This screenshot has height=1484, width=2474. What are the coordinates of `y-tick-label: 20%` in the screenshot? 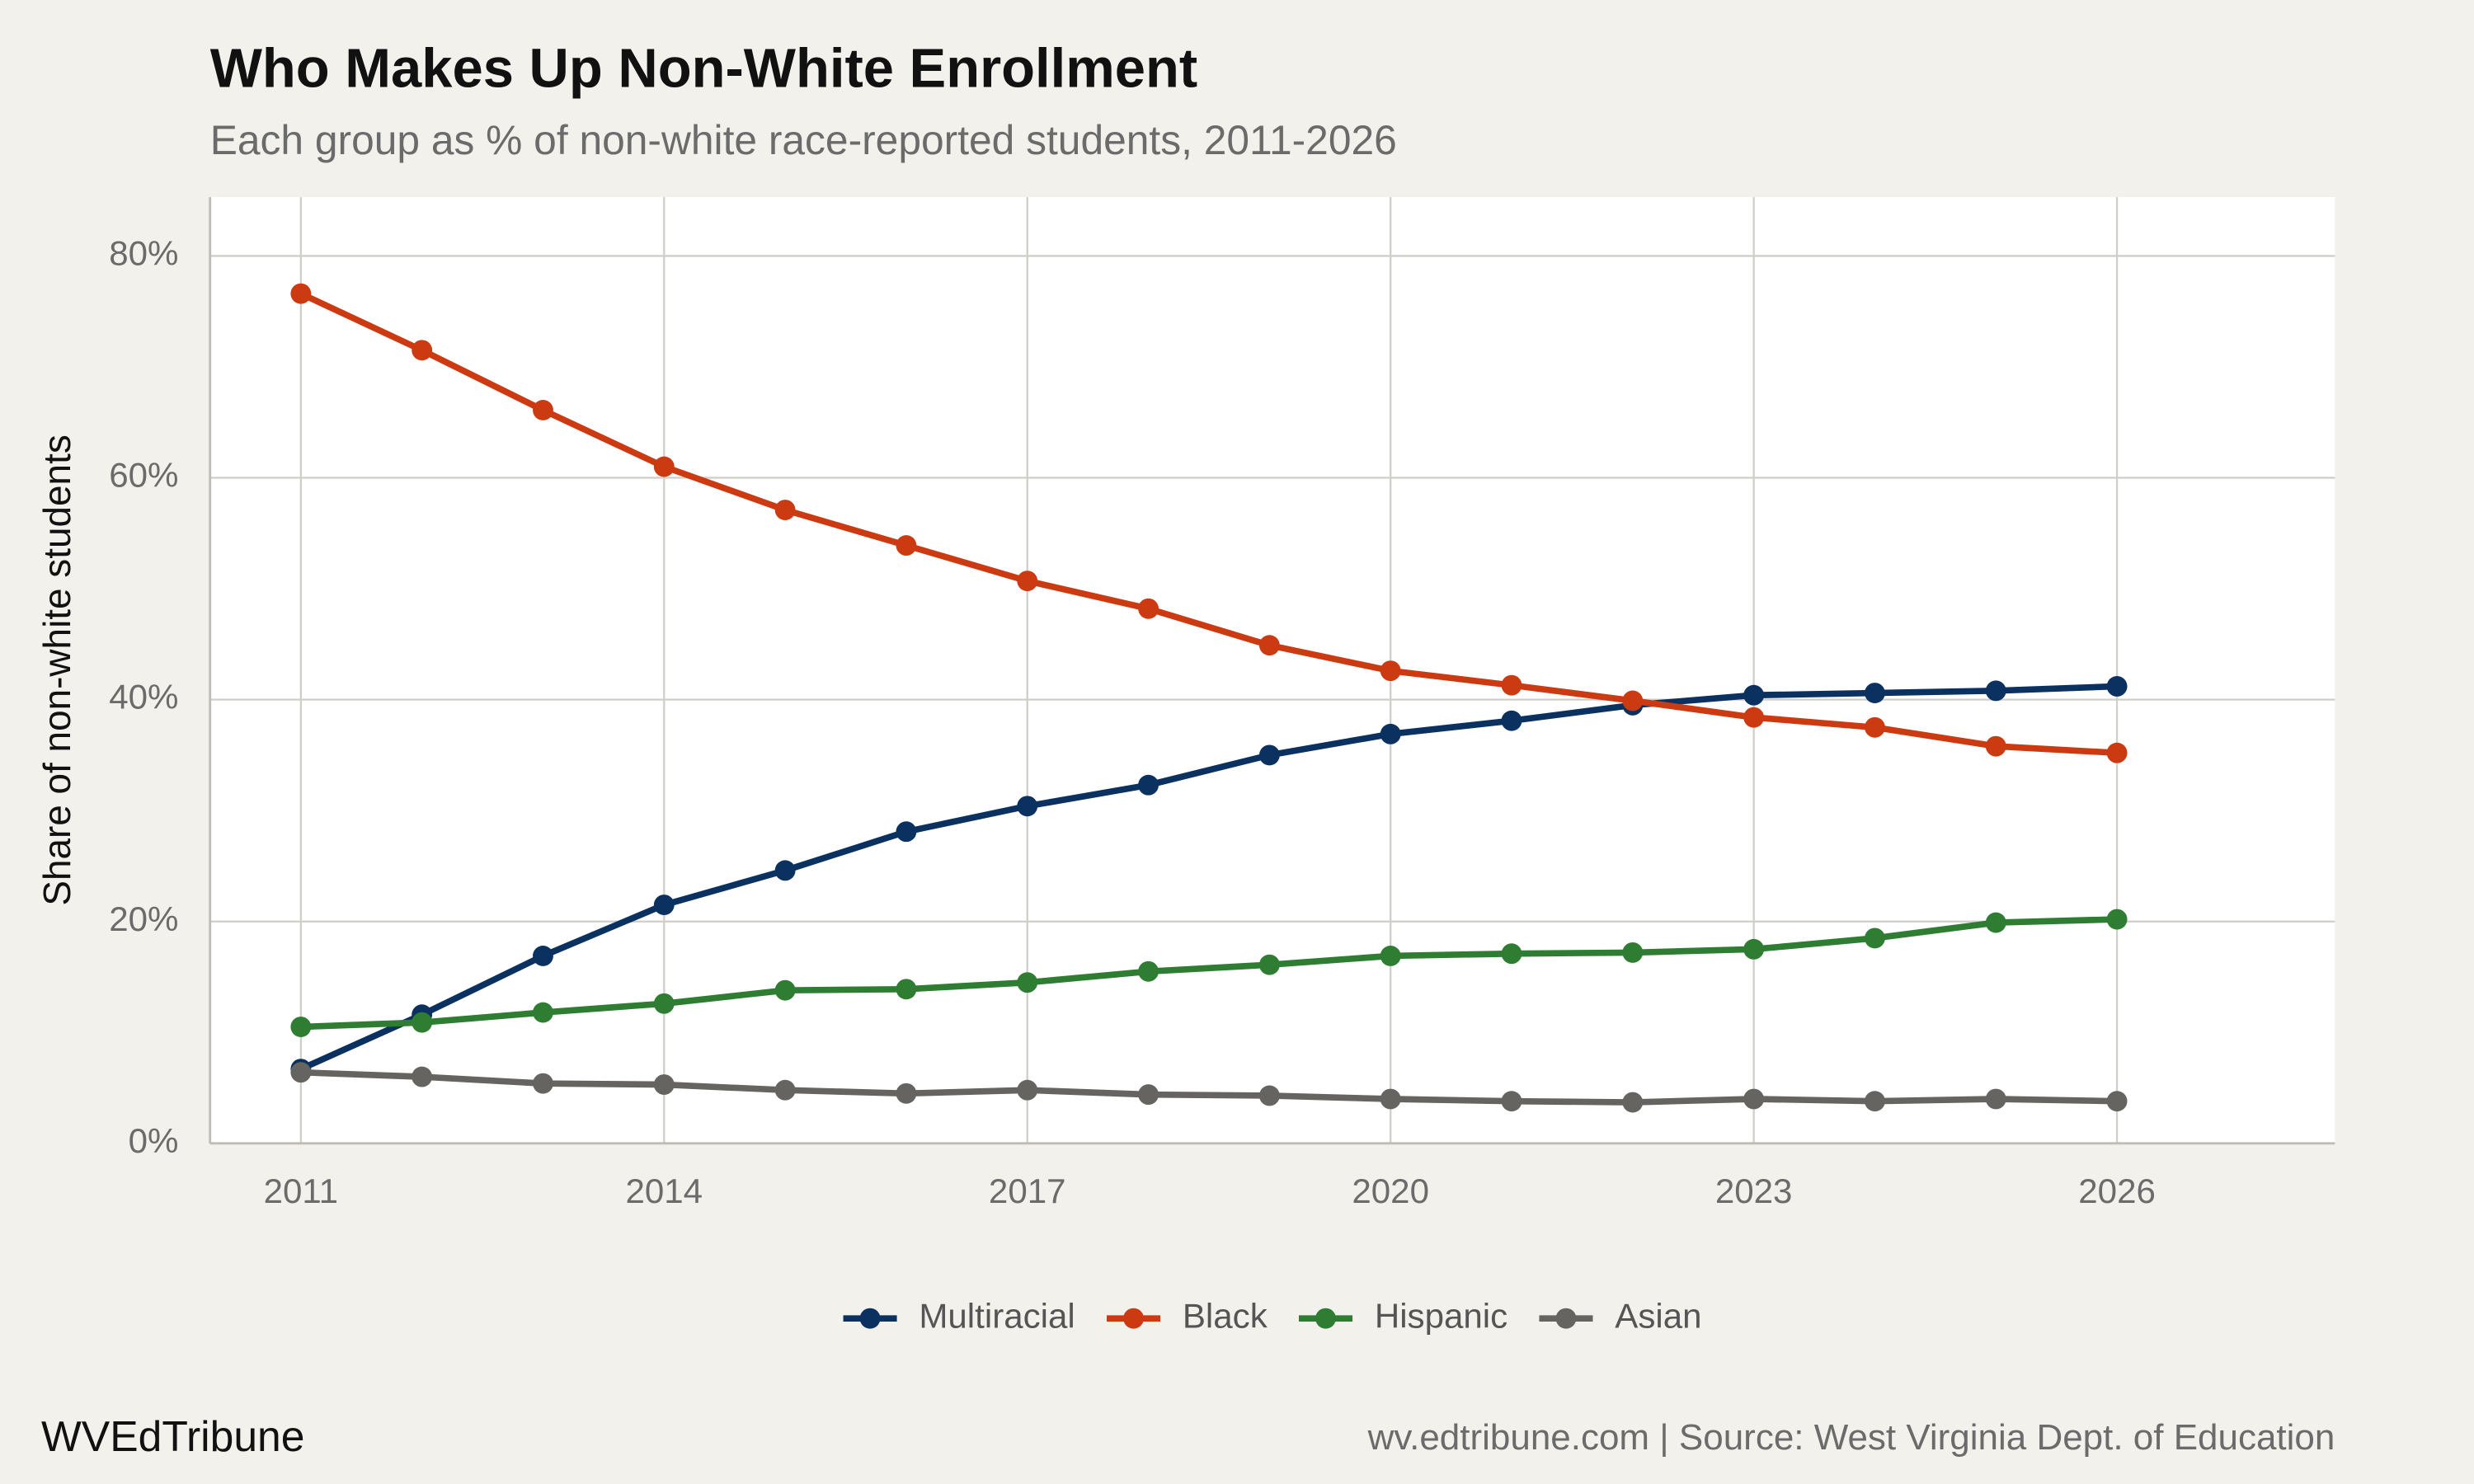 It's located at (143, 919).